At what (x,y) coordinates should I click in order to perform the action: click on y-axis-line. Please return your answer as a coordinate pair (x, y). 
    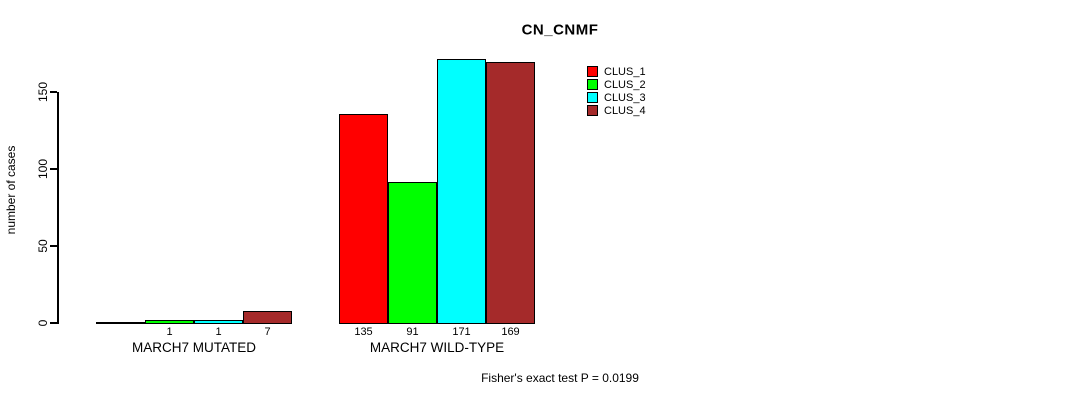
    Looking at the image, I should click on (58, 208).